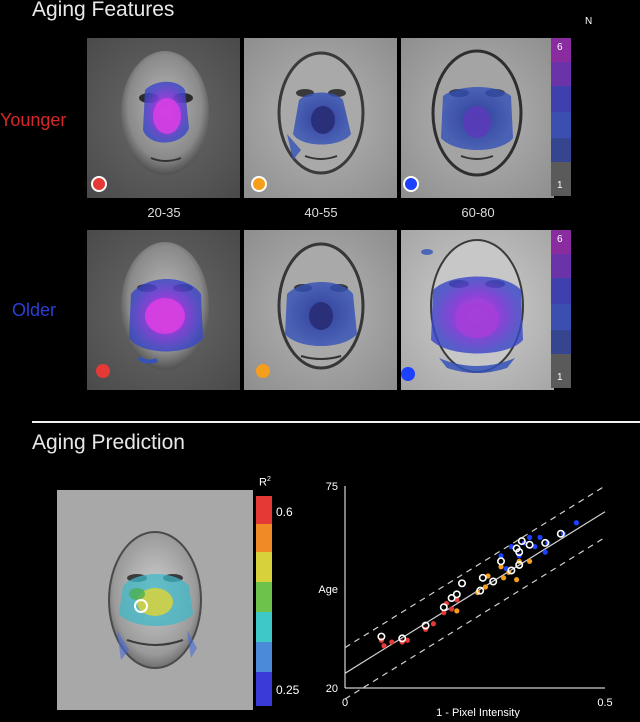  Describe the element at coordinates (336, 422) in the screenshot. I see `section-divider` at that location.